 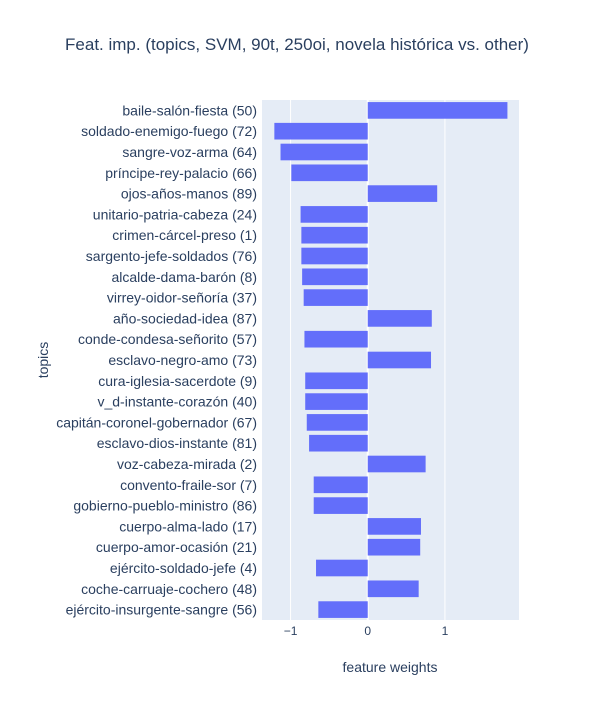 I want to click on y-tick-label: v_d-instante-corazón (40), so click(x=177, y=402).